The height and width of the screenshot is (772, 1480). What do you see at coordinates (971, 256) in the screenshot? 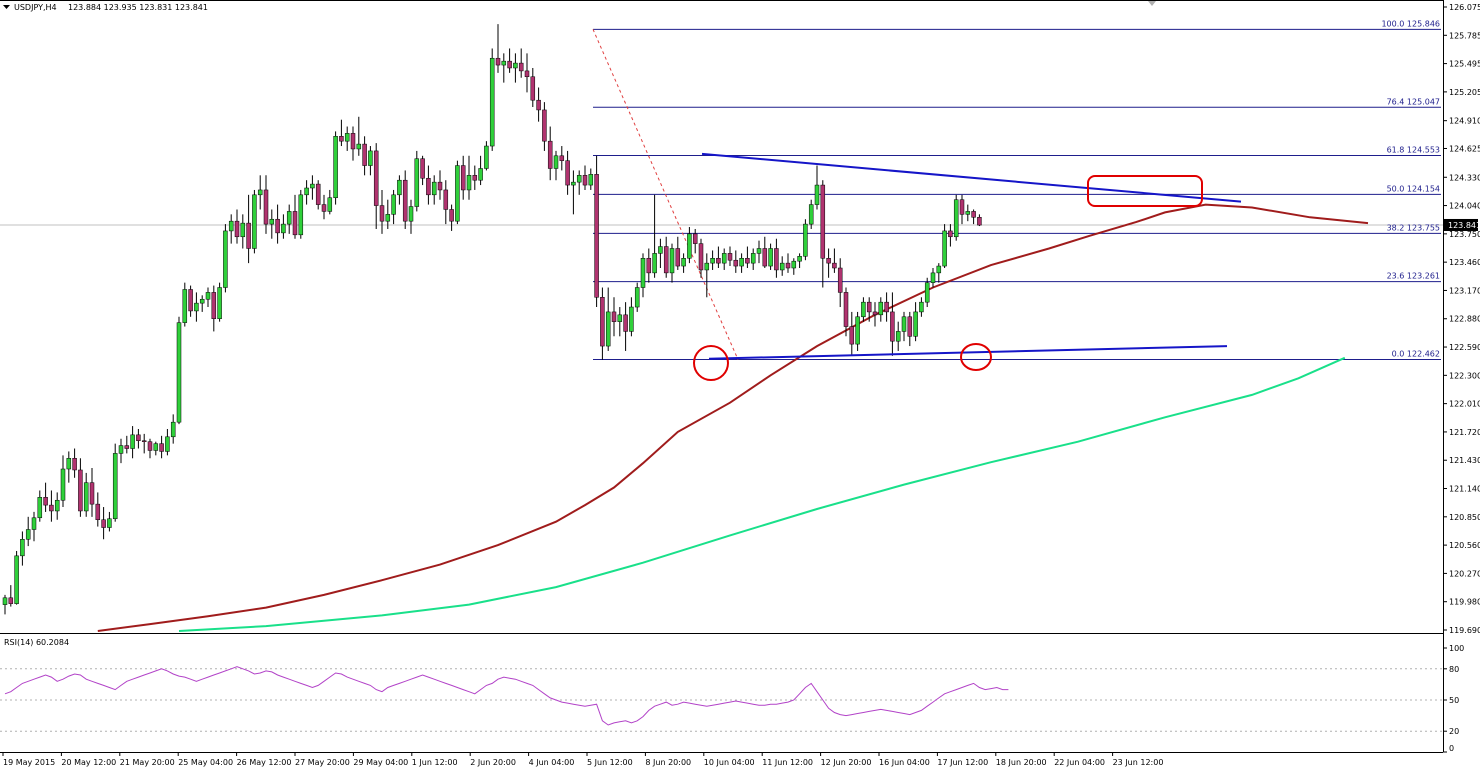
I see `trendlines` at bounding box center [971, 256].